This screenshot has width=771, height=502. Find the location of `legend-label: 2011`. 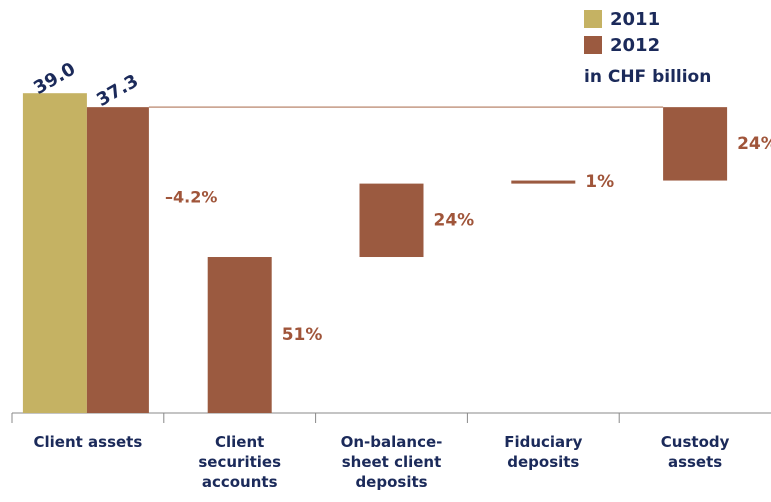

legend-label: 2011 is located at coordinates (635, 19).